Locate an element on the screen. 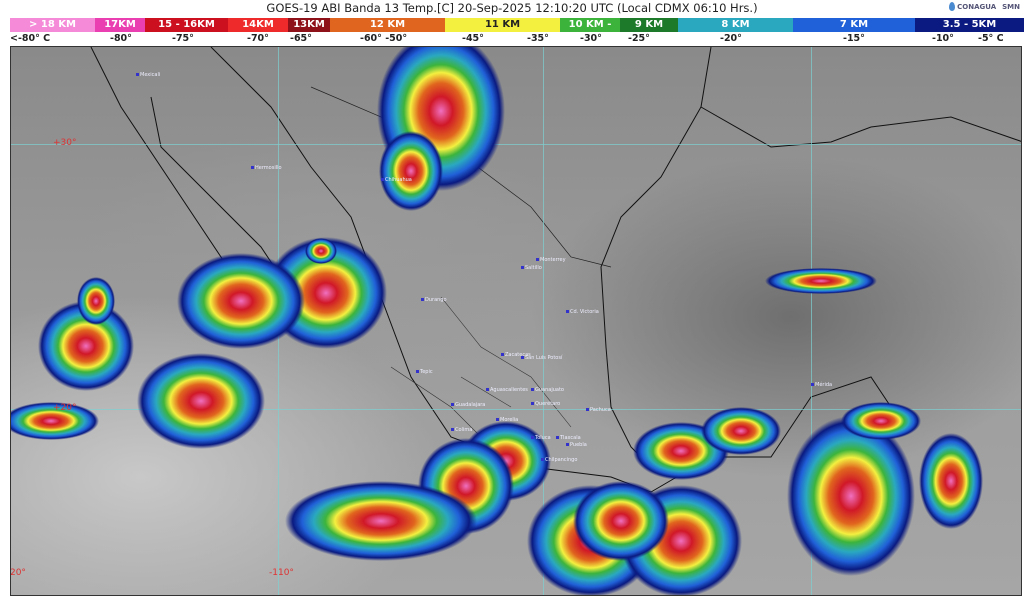 This screenshot has width=1024, height=599. legend-segment: 7 KM is located at coordinates (854, 25).